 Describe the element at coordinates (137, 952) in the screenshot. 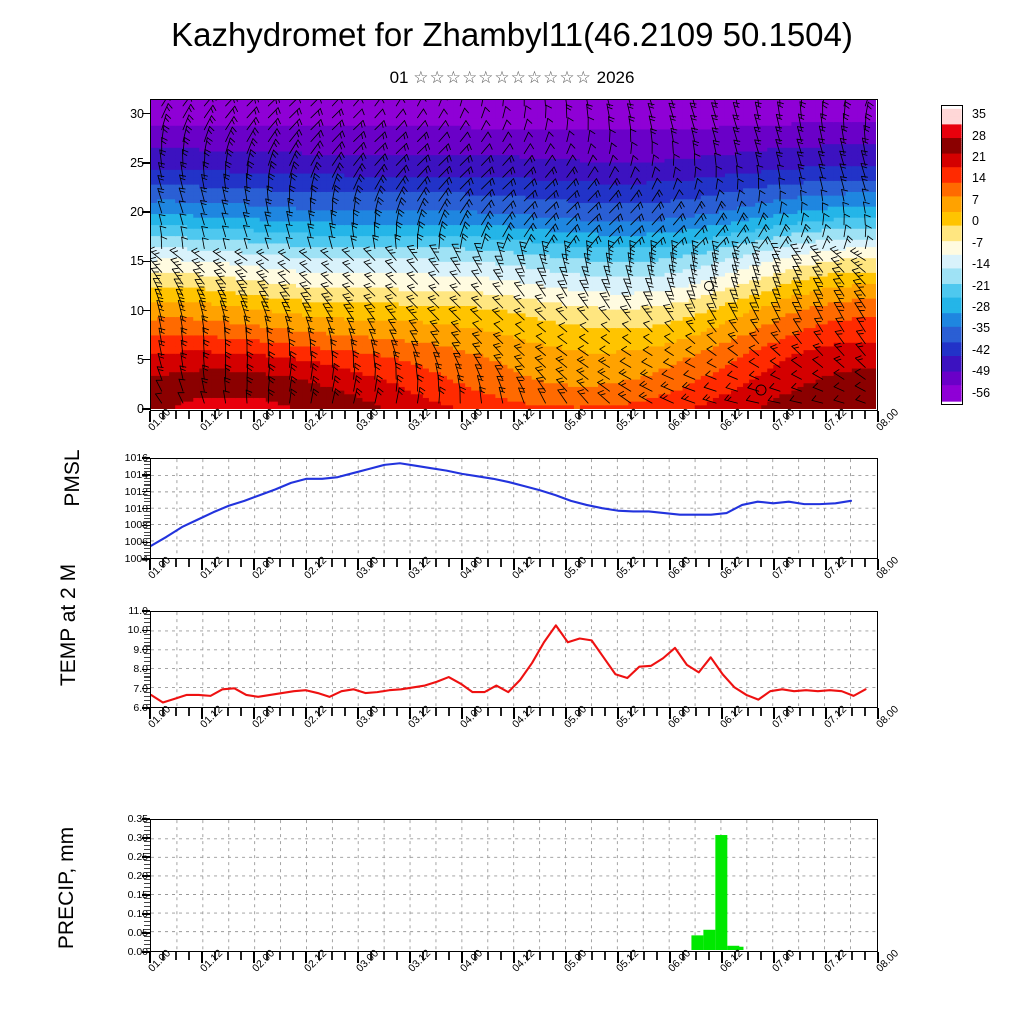

I see `precip-y-tick: 0.00` at that location.